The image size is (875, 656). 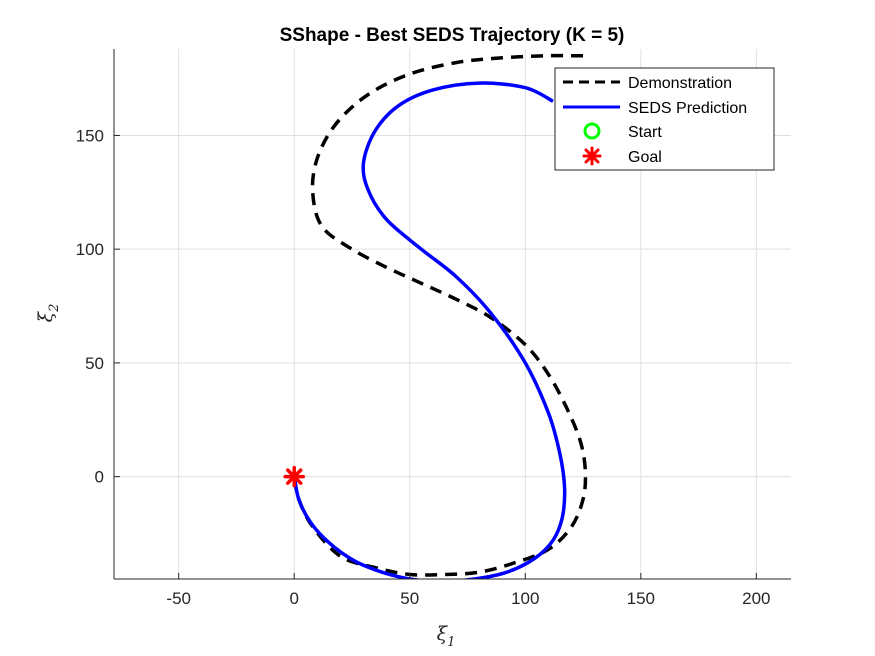 What do you see at coordinates (645, 157) in the screenshot?
I see `legend-goal-label: Goal` at bounding box center [645, 157].